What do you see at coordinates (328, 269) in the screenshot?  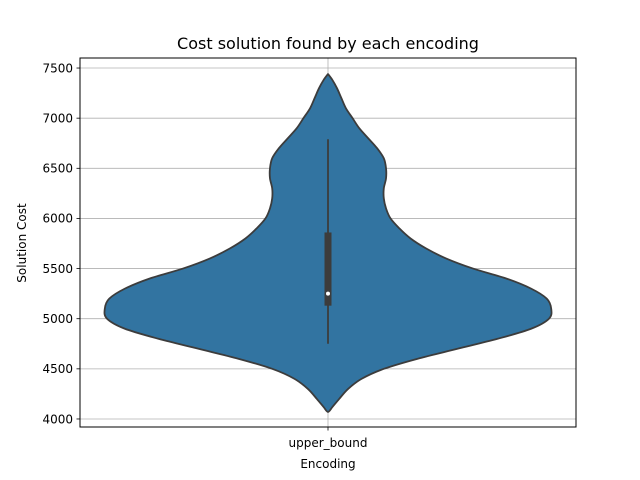 I see `violin-iqr-box` at bounding box center [328, 269].